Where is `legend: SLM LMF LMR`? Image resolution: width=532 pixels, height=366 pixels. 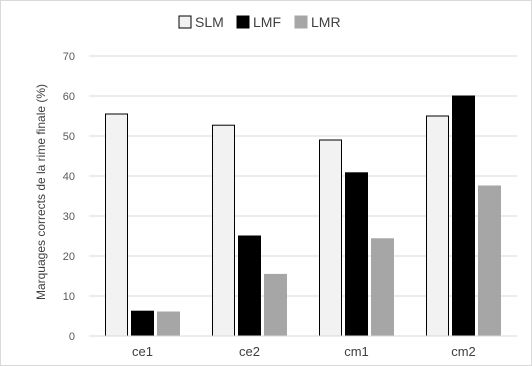 legend: SLM LMF LMR is located at coordinates (259, 22).